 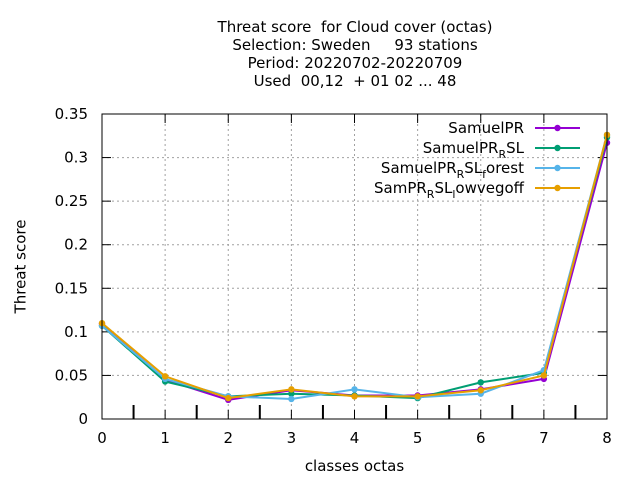 What do you see at coordinates (355, 63) in the screenshot?
I see `title-line: Period: 20220702-20220709` at bounding box center [355, 63].